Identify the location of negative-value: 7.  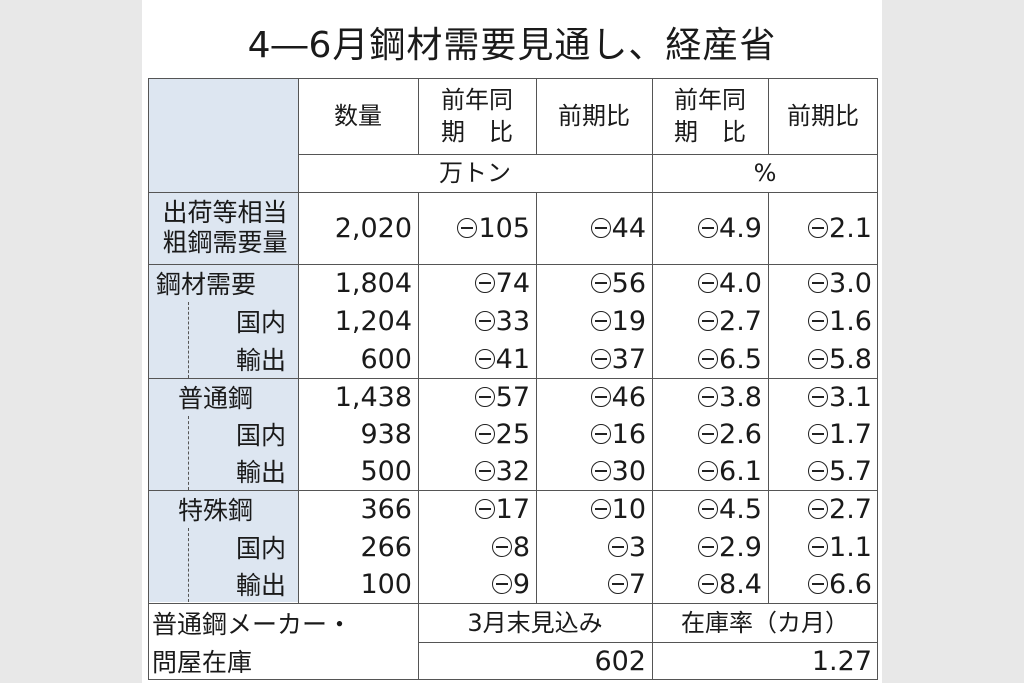
(626, 584).